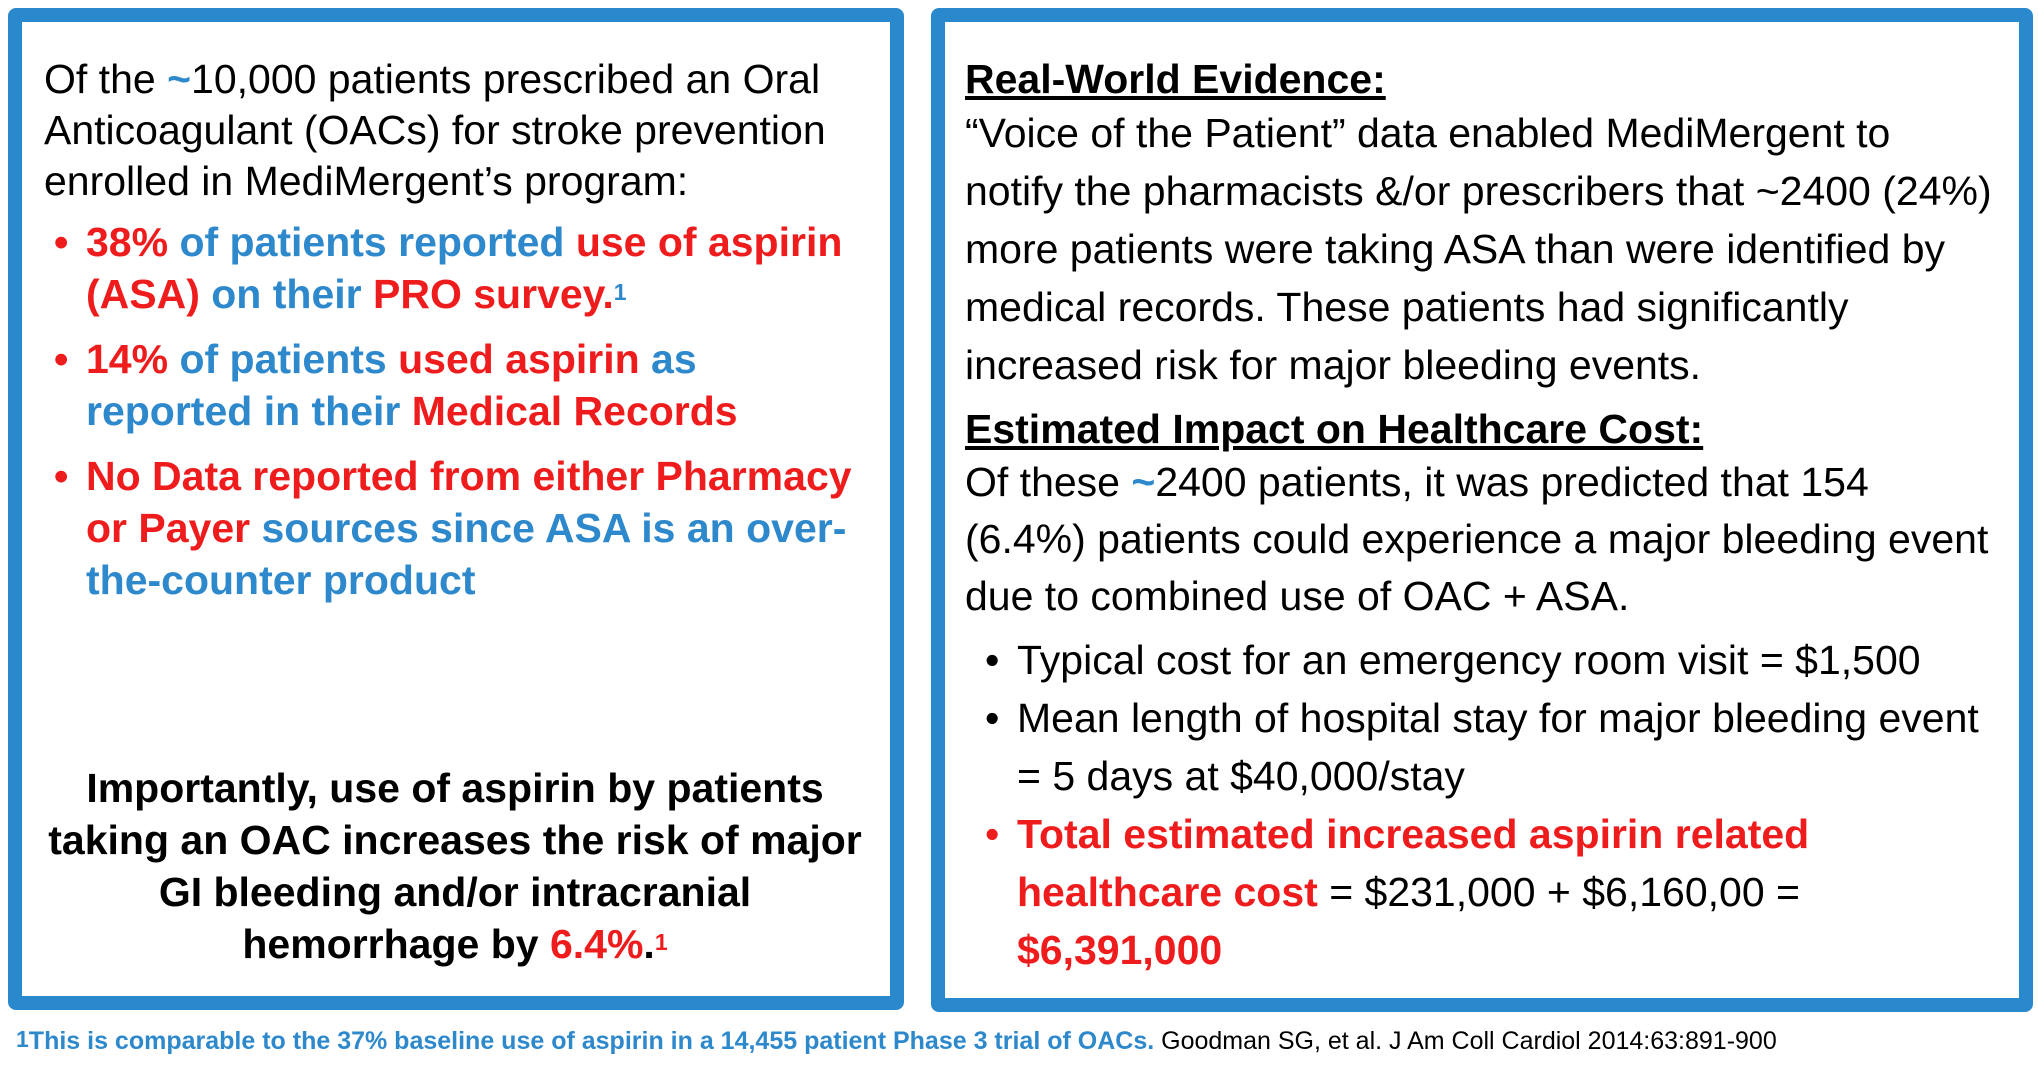  What do you see at coordinates (22, 1039) in the screenshot?
I see `footnote-marker: 1` at bounding box center [22, 1039].